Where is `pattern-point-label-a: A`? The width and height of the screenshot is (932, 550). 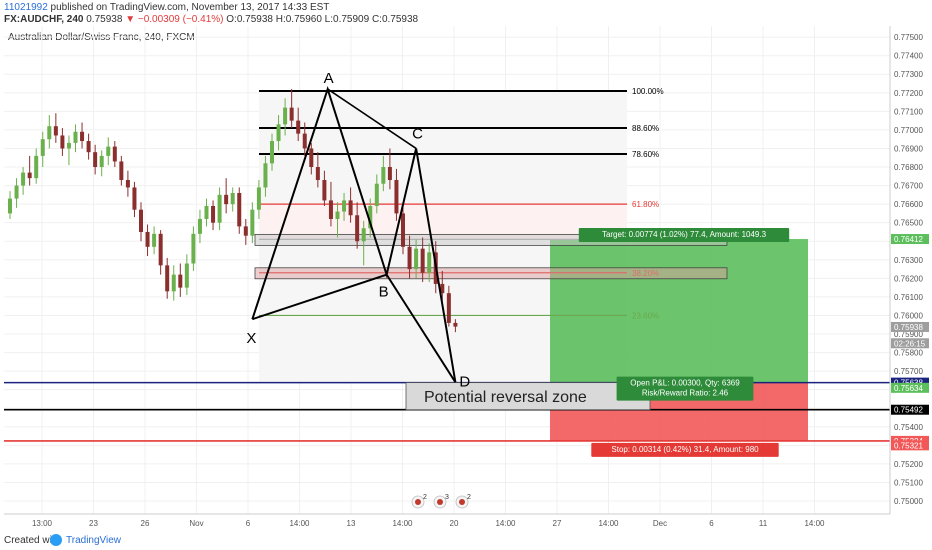 pattern-point-label-a: A is located at coordinates (329, 78).